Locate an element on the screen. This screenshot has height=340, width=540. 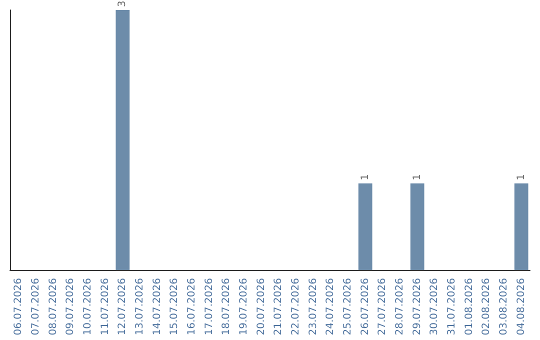
x-tick-label: 06.07.2026 is located at coordinates (18, 307).